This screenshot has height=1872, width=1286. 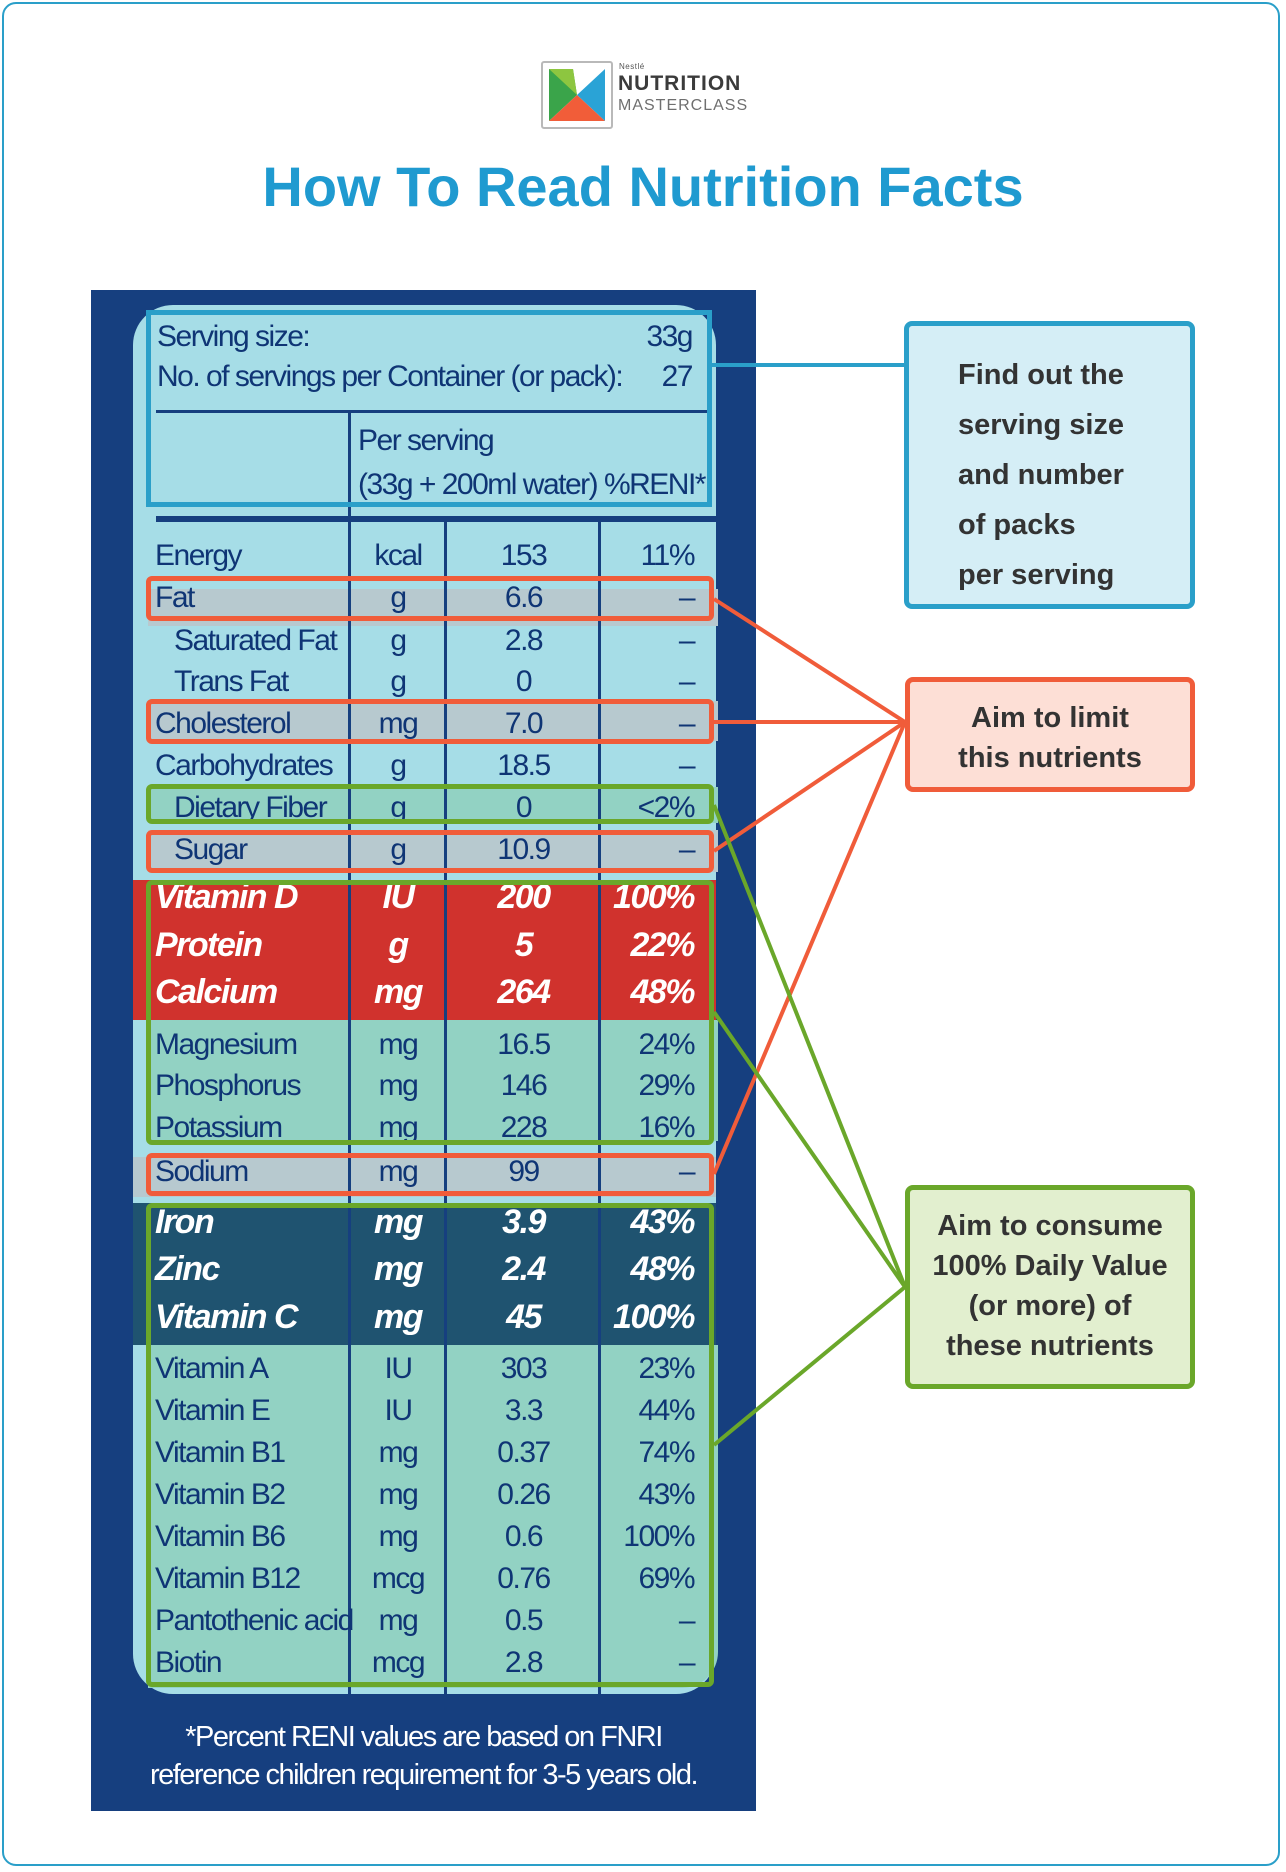 I want to click on nutrient-value: 0.26, so click(x=524, y=1494).